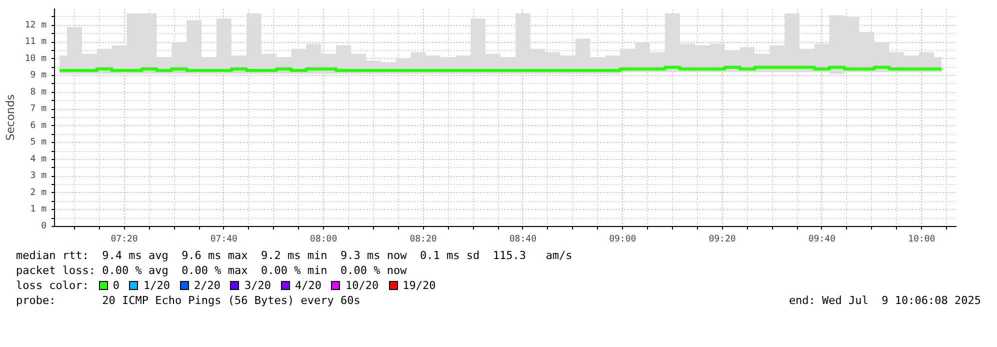 Image resolution: width=997 pixels, height=347 pixels. What do you see at coordinates (116, 285) in the screenshot?
I see `legend-label: 0` at bounding box center [116, 285].